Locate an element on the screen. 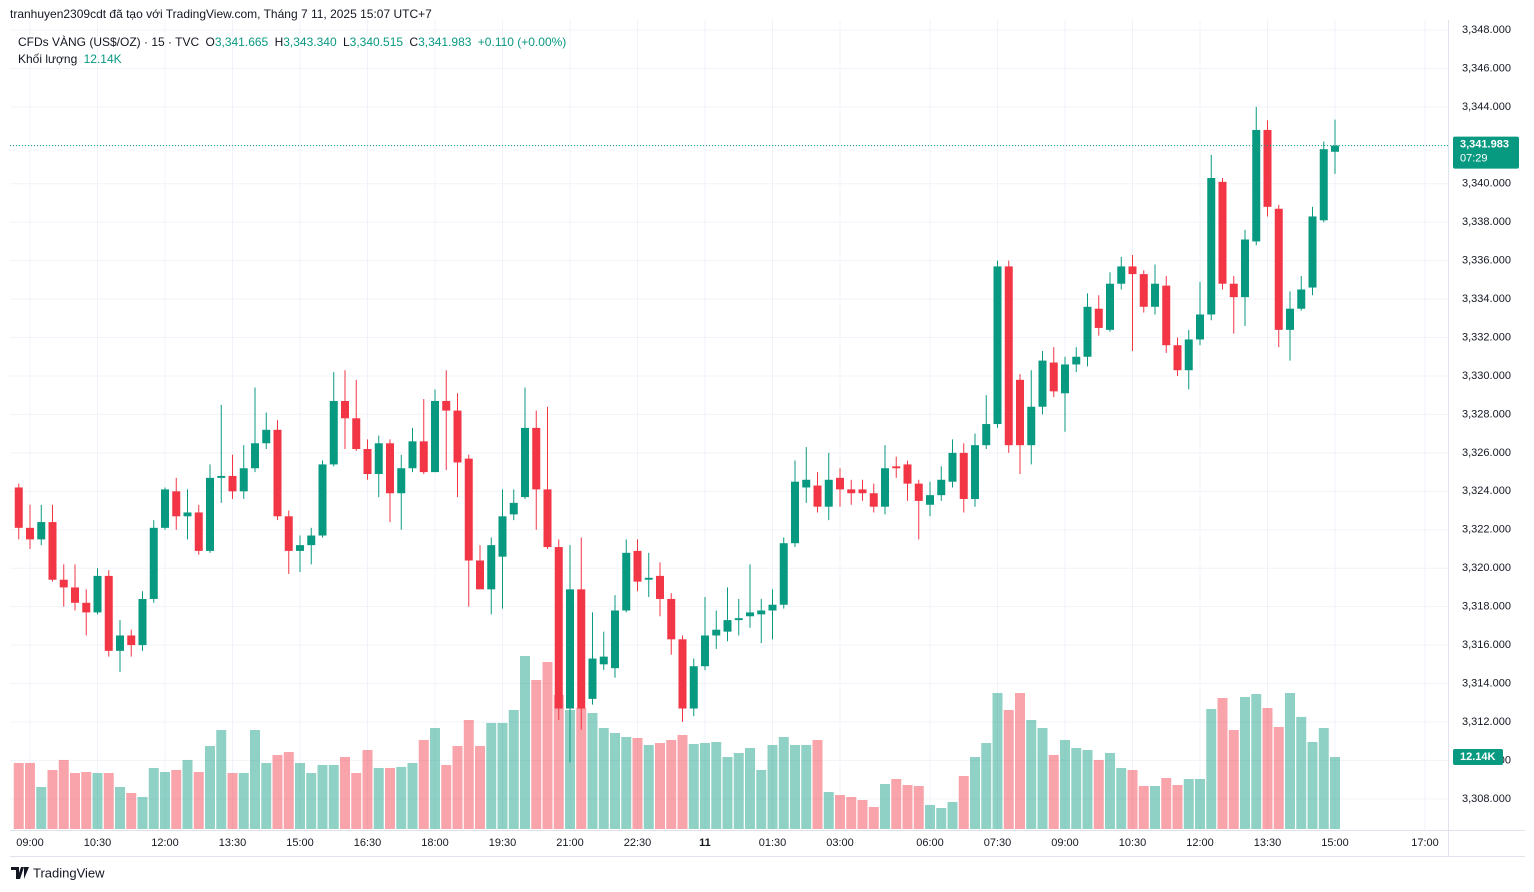  x-tick-label: 16:30 is located at coordinates (368, 843).